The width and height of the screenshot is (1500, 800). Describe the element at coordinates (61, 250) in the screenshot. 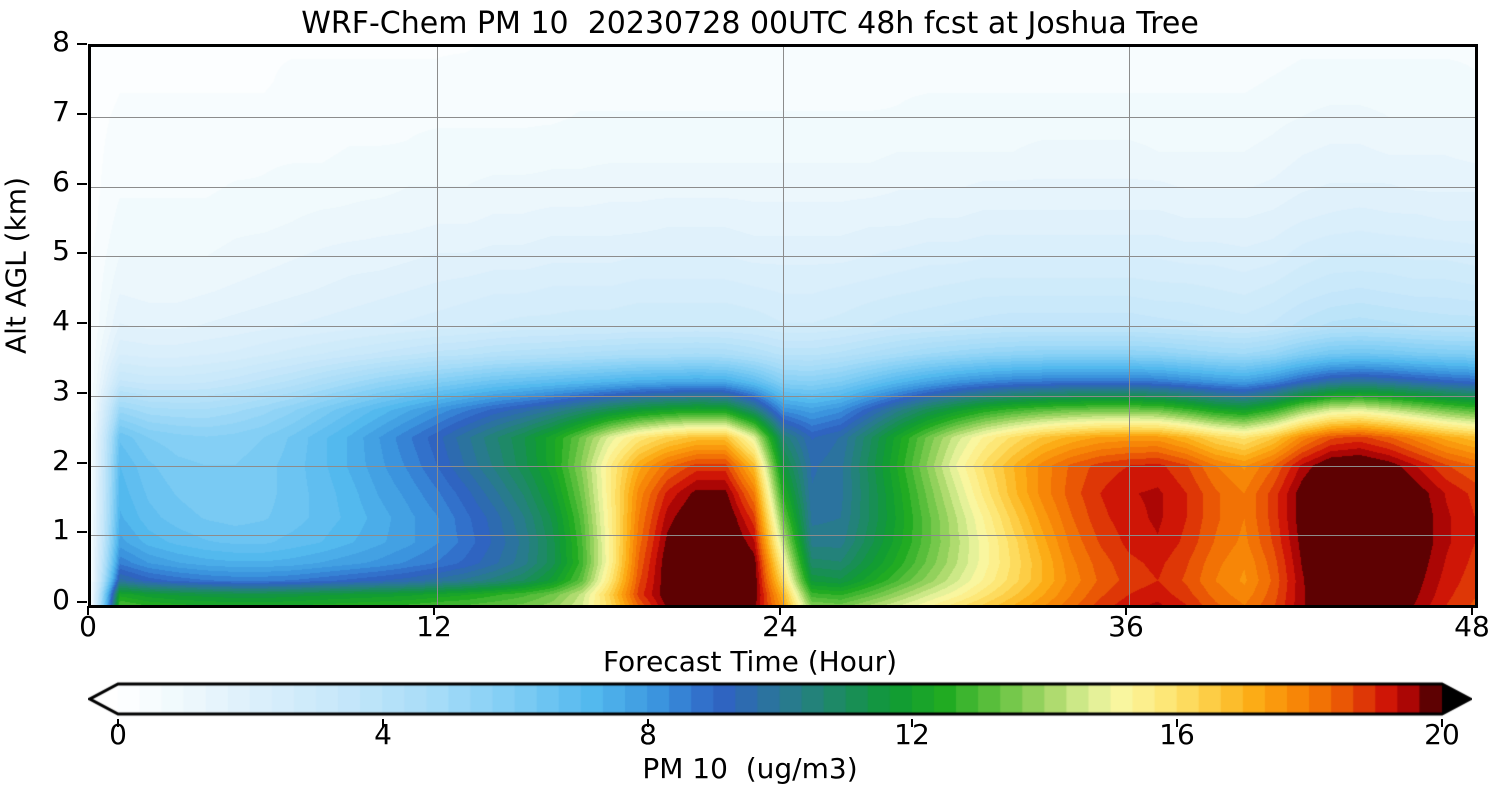

I see `y-tick-label: 5` at that location.